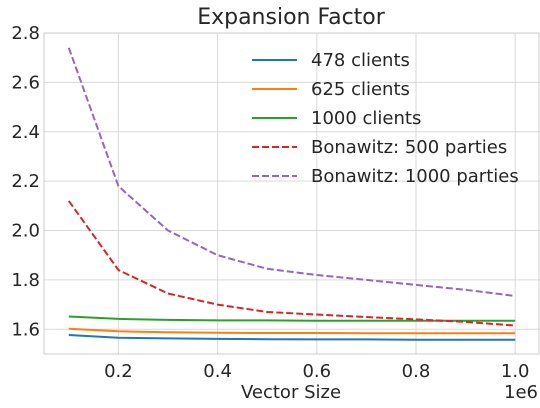 Image resolution: width=540 pixels, height=408 pixels. Describe the element at coordinates (366, 118) in the screenshot. I see `legend-entry: 1000 clients` at that location.